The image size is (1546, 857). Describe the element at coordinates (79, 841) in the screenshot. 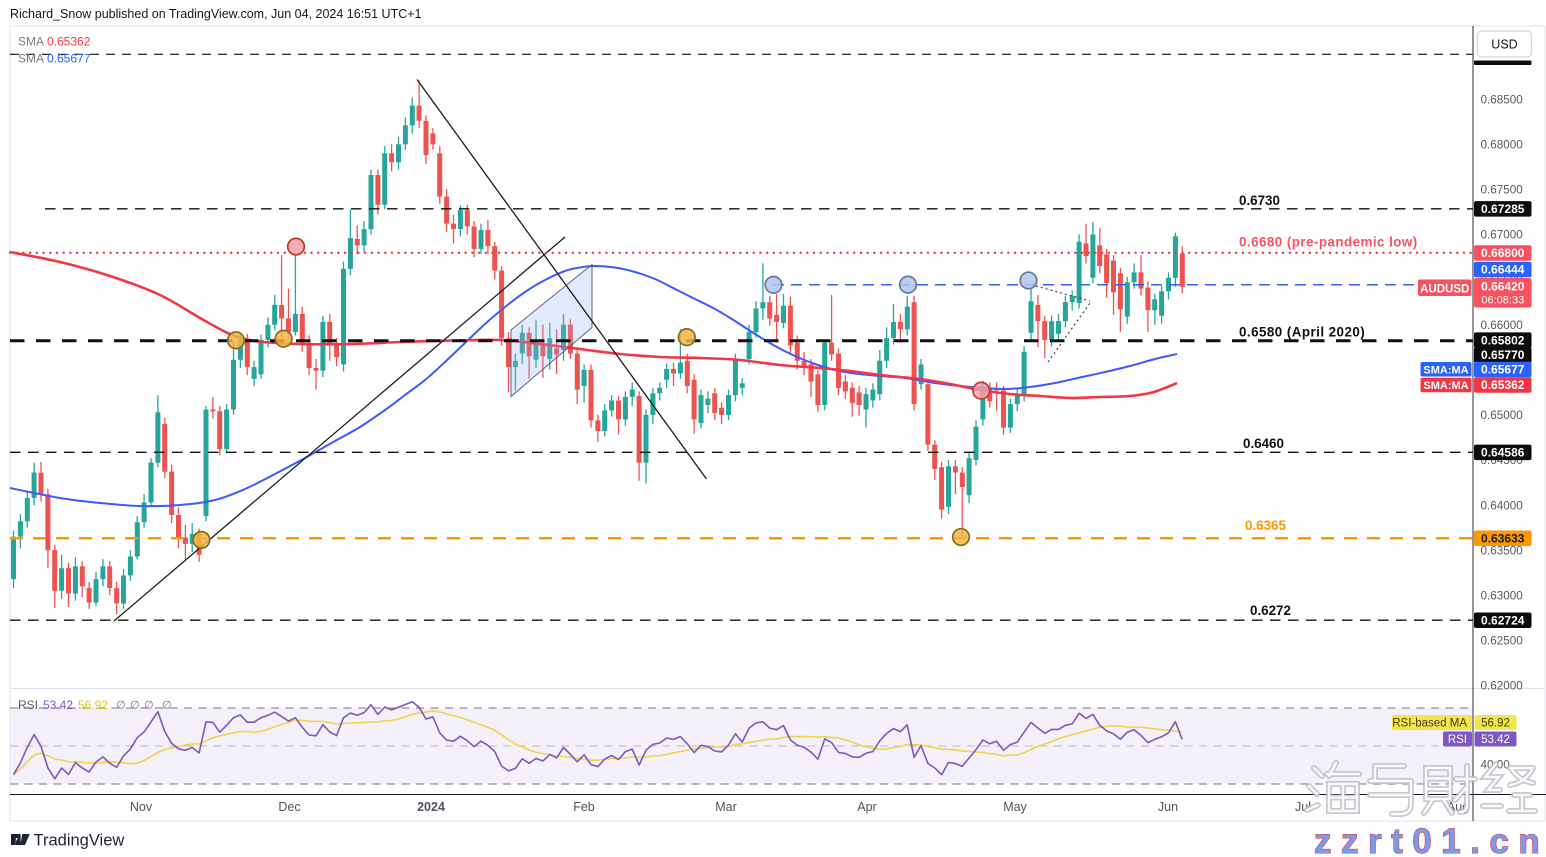

I see `svg-text: TradingView` at that location.